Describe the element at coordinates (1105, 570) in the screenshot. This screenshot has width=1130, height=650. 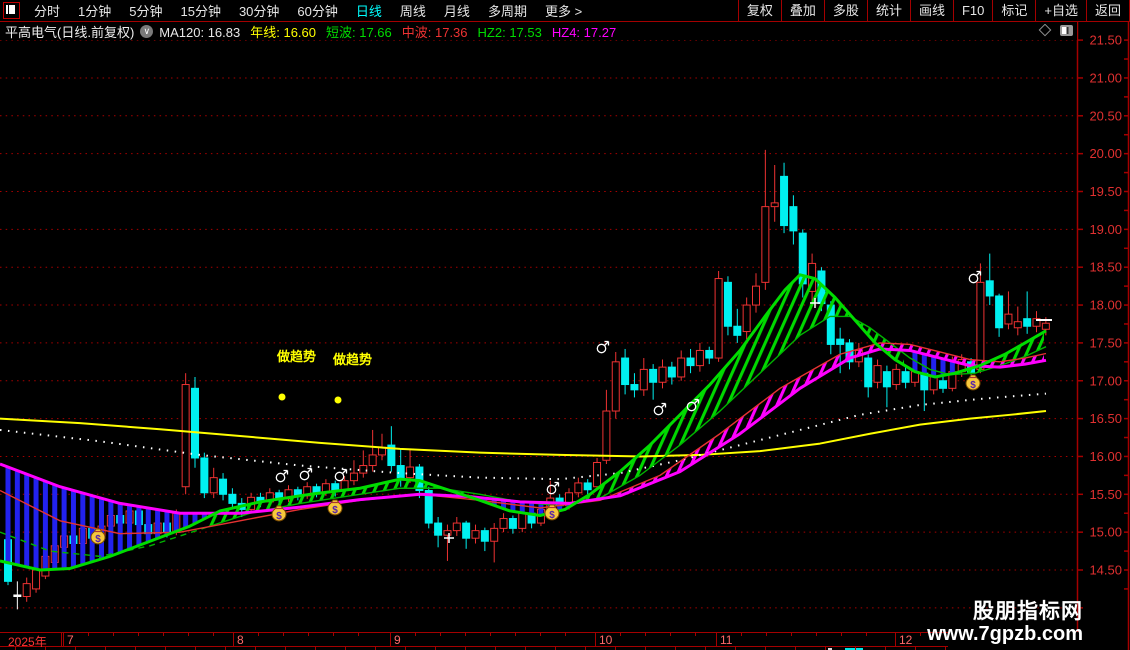
I see `svg-text: 14.50` at that location.